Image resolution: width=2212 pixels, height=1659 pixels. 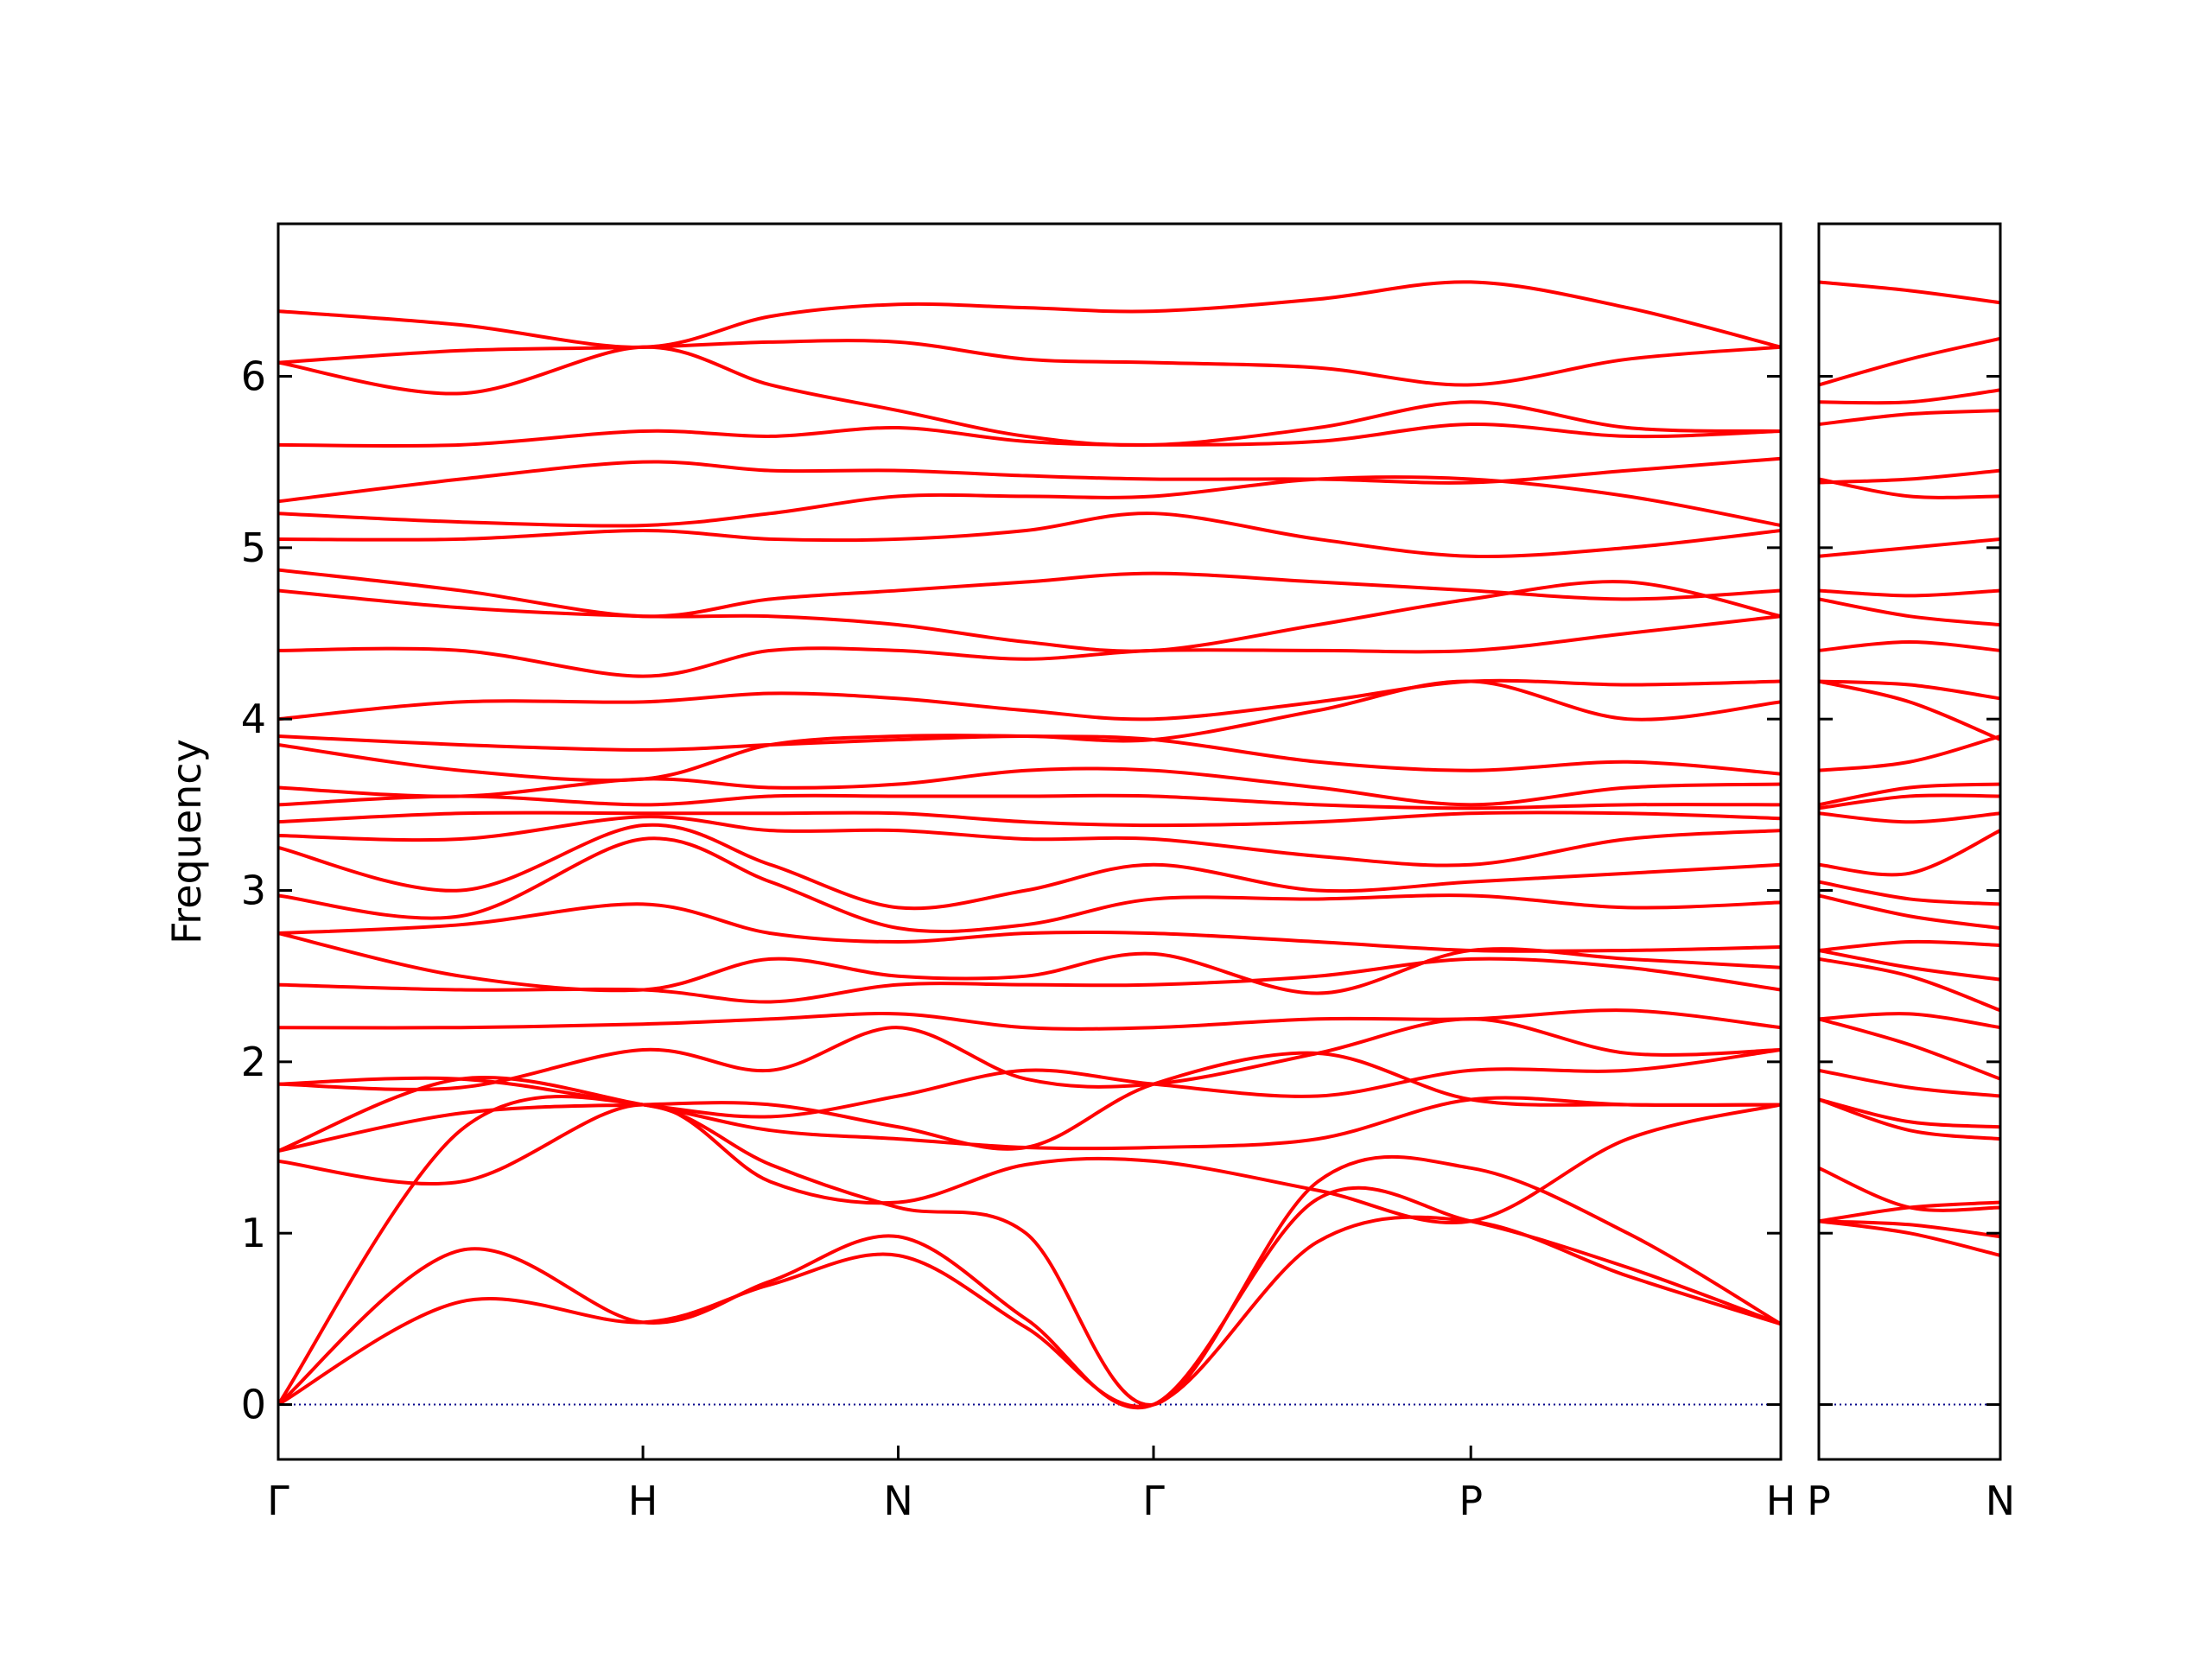 What do you see at coordinates (253, 376) in the screenshot?
I see `y-tick-label: 6` at bounding box center [253, 376].